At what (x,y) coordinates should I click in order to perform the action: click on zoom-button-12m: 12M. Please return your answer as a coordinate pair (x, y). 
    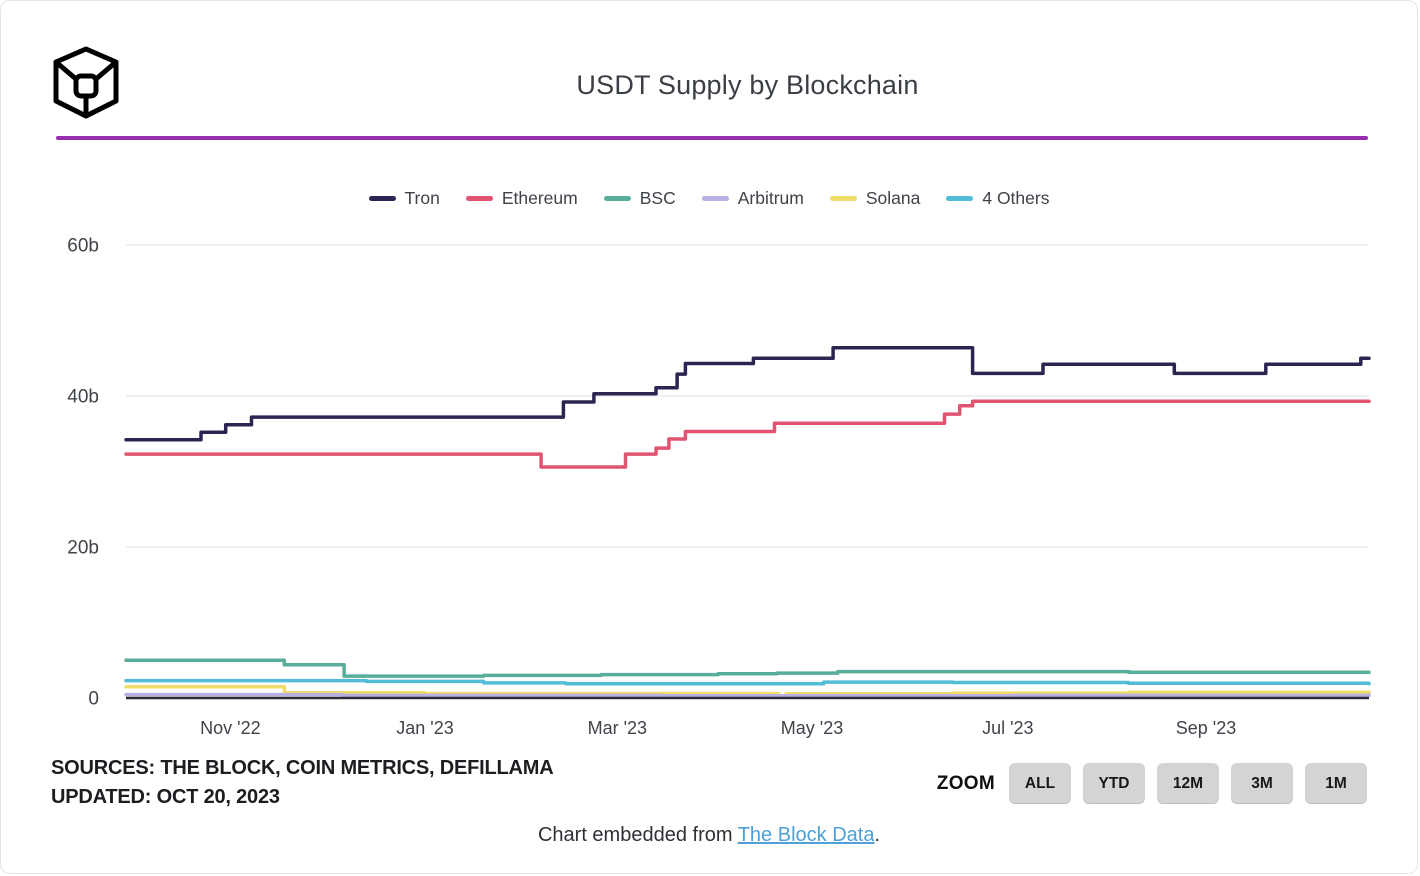
    Looking at the image, I should click on (1188, 783).